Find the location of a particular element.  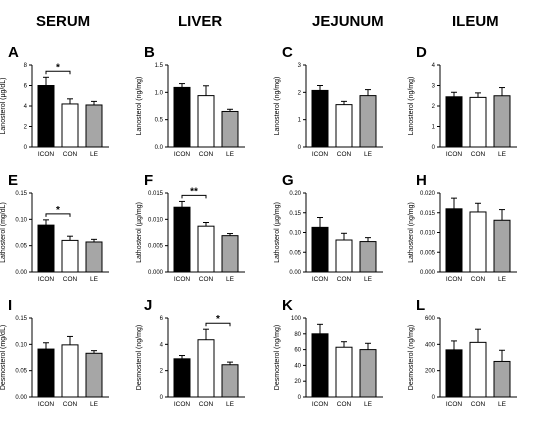

y-tick-label-c-1: 1 is located at coordinates (300, 121).